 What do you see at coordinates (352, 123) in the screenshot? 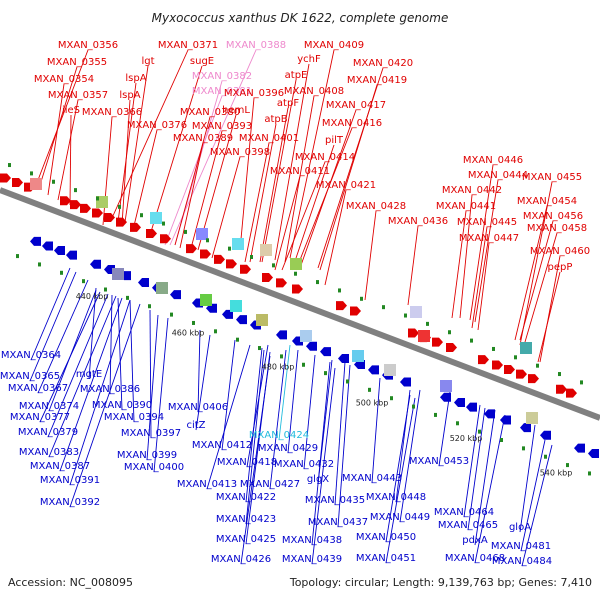
I see `forward-gene-label: MXAN_0416` at bounding box center [352, 123].